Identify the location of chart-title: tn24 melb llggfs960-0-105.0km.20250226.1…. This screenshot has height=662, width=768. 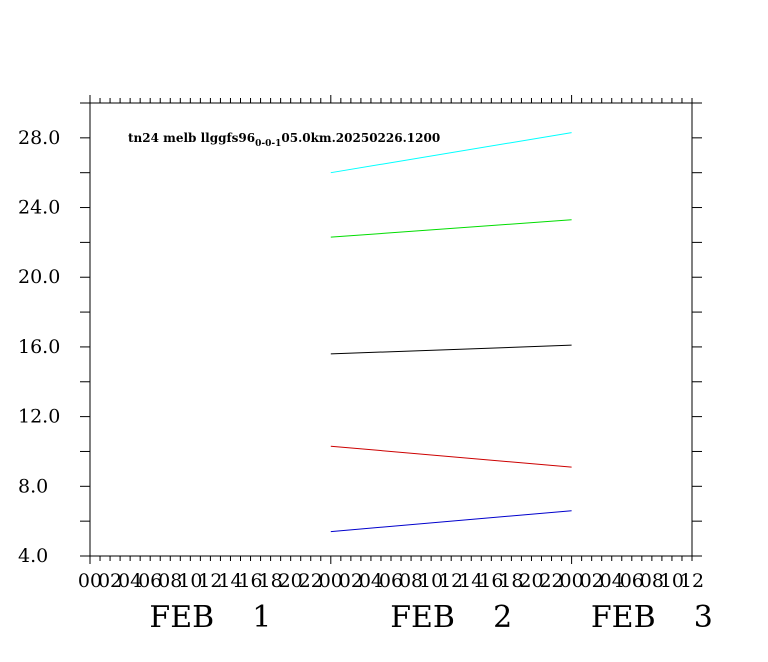
(284, 140).